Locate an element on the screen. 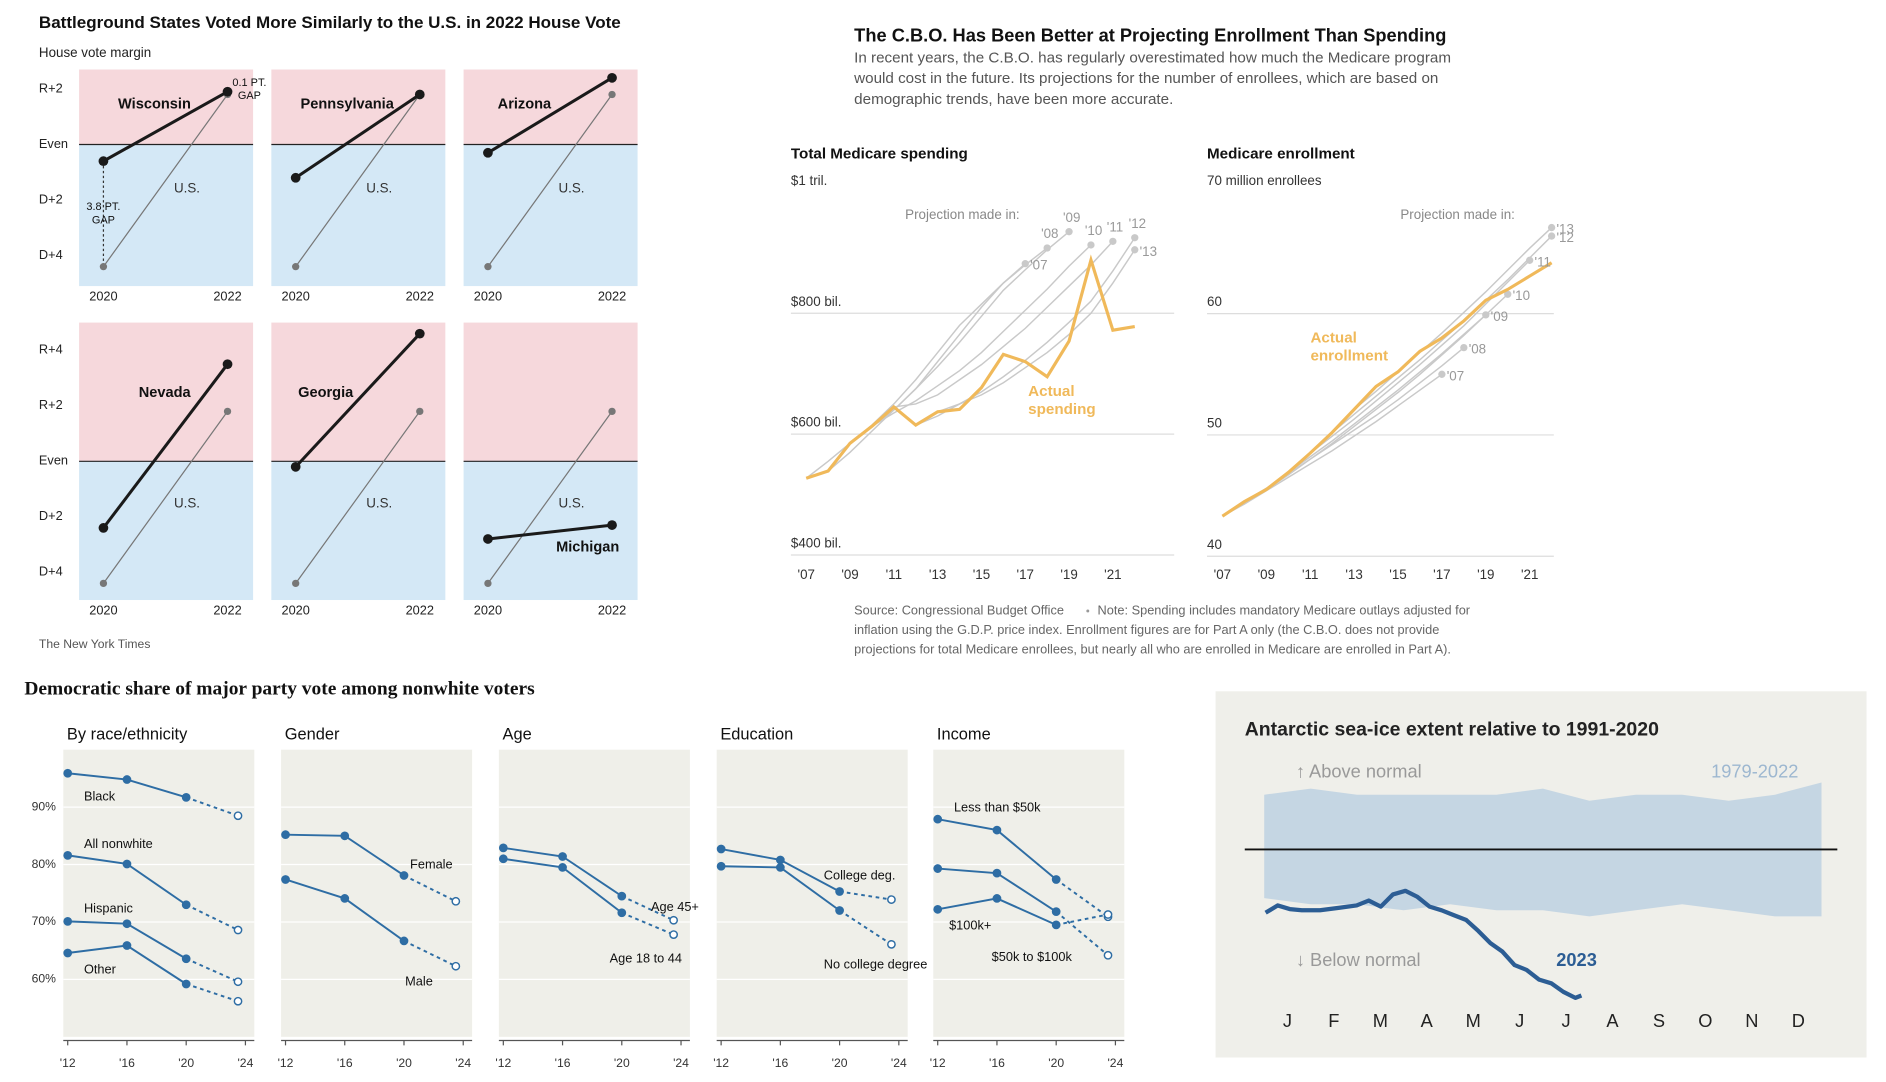  series-label: Less than $50k is located at coordinates (997, 806).